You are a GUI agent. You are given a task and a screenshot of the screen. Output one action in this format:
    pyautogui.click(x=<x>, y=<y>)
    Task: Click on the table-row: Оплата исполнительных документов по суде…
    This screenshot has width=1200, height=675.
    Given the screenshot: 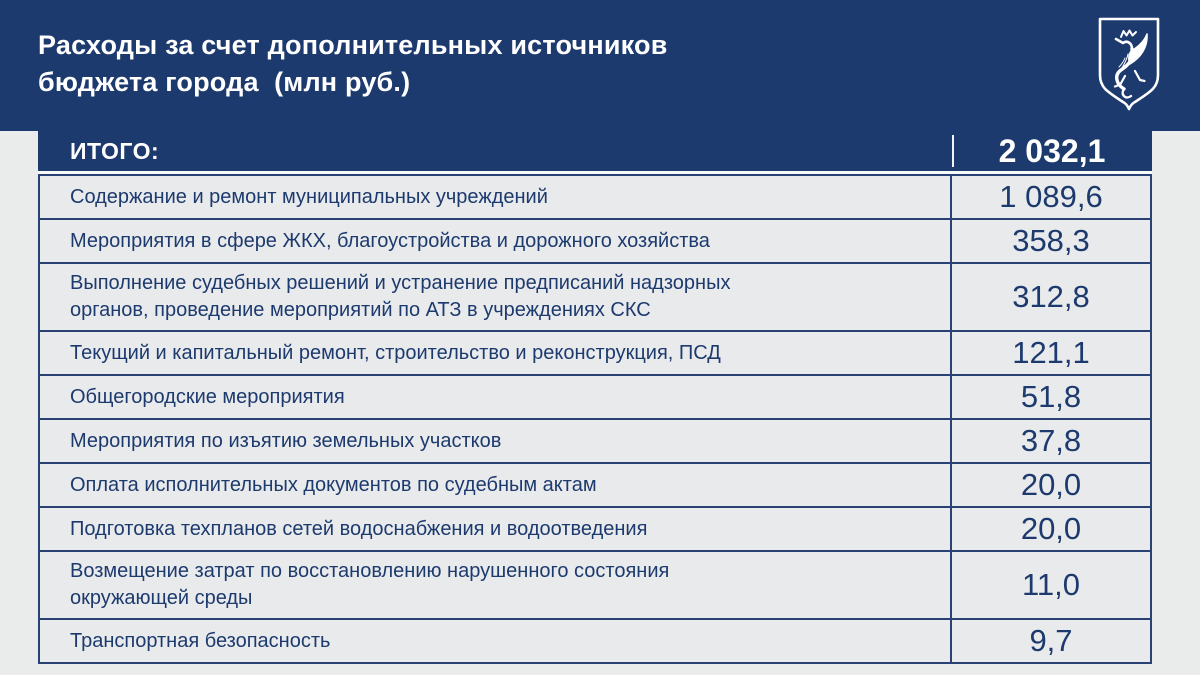 What is the action you would take?
    pyautogui.click(x=595, y=486)
    